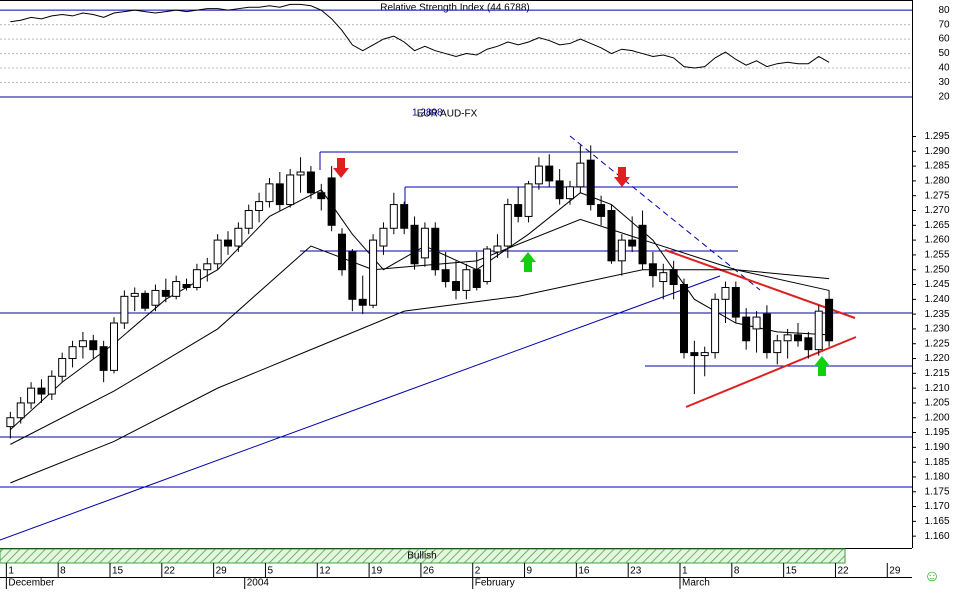  Describe the element at coordinates (936, 521) in the screenshot. I see `y-tick-label: 1.165` at that location.